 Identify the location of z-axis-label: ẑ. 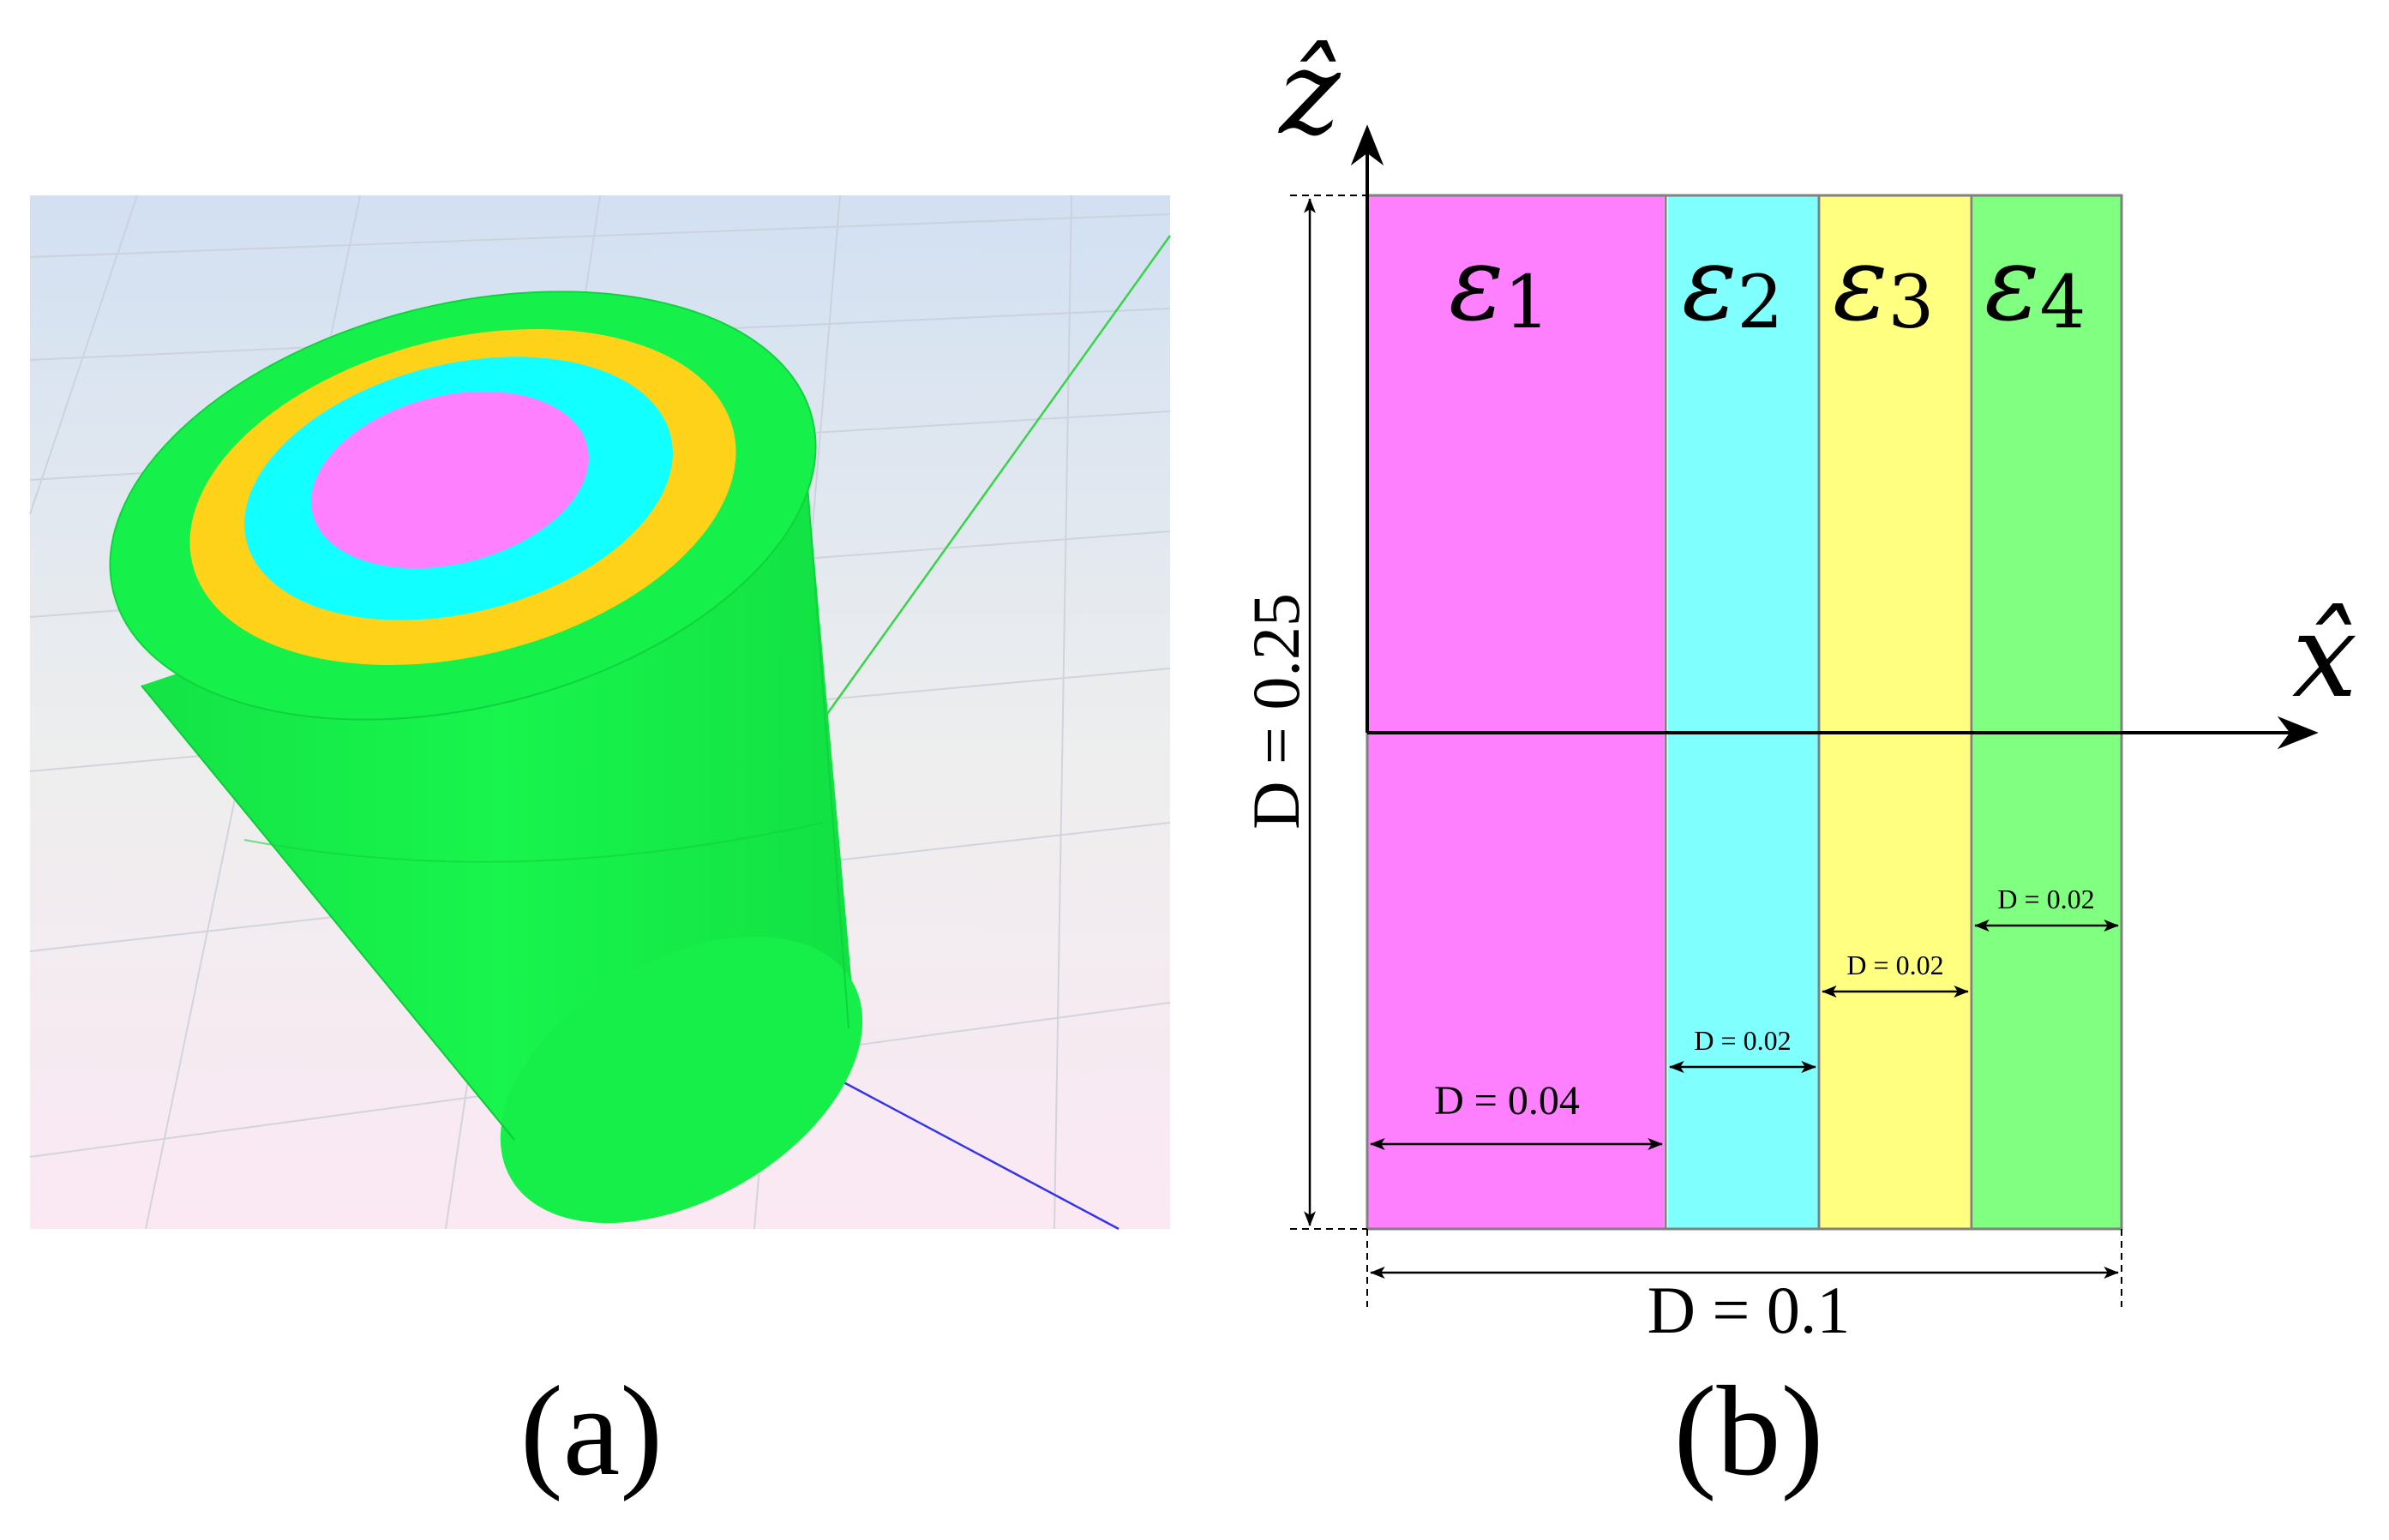
(1309, 93).